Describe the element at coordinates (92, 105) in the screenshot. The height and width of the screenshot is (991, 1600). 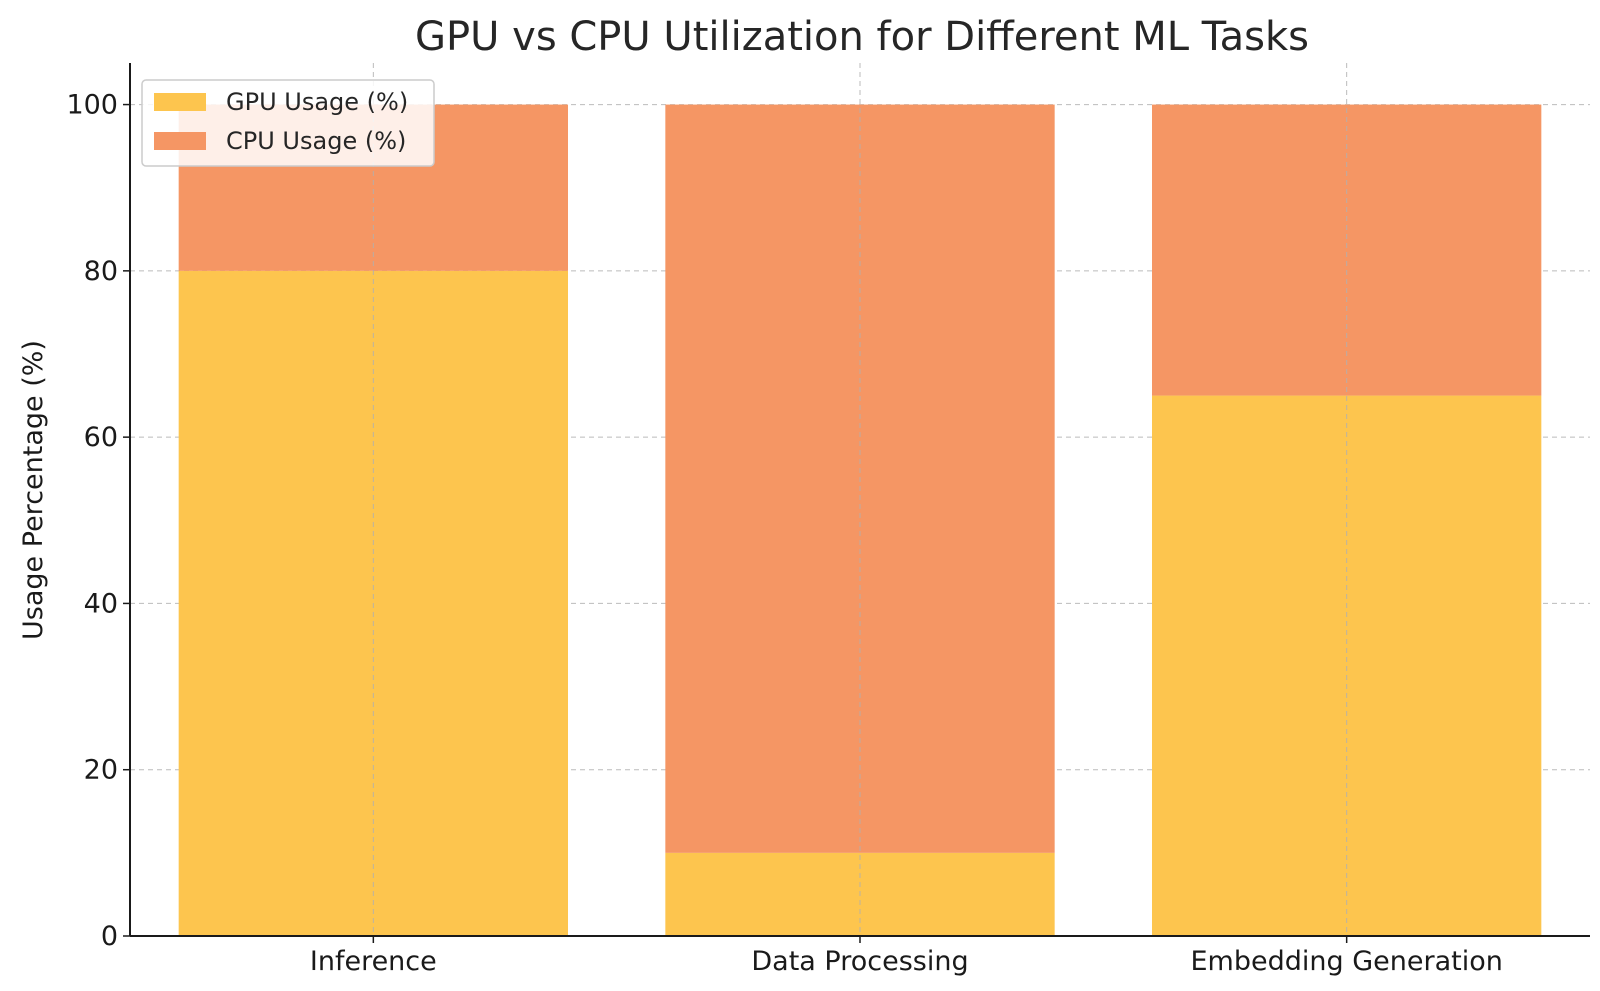
I see `y-tick-label: 100` at that location.